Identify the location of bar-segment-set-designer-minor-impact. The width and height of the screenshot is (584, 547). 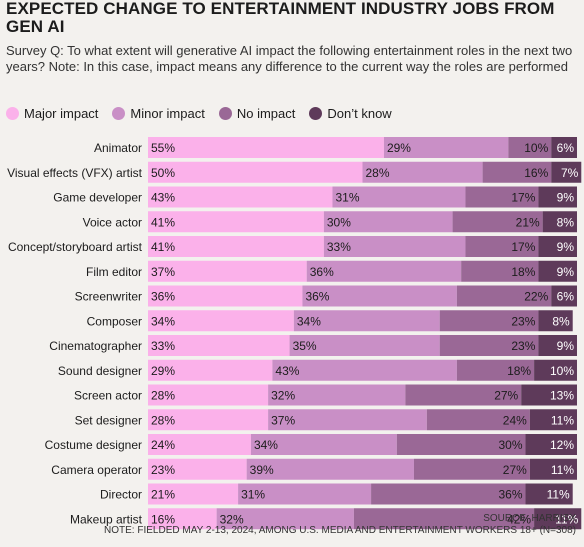
(347, 420).